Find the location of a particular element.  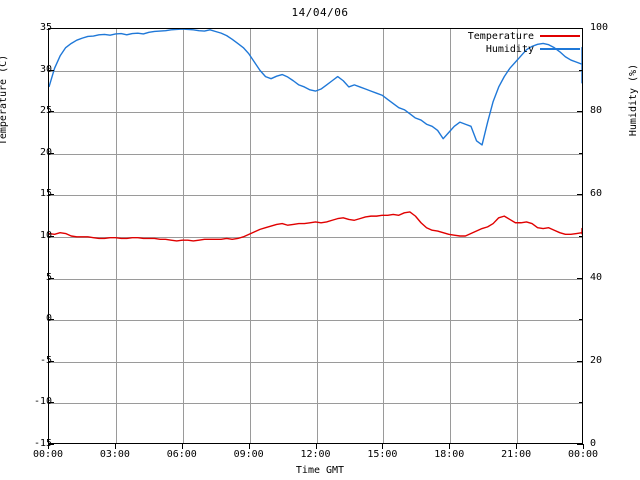

x-axis-tick-label: 03:00 is located at coordinates (114, 454).